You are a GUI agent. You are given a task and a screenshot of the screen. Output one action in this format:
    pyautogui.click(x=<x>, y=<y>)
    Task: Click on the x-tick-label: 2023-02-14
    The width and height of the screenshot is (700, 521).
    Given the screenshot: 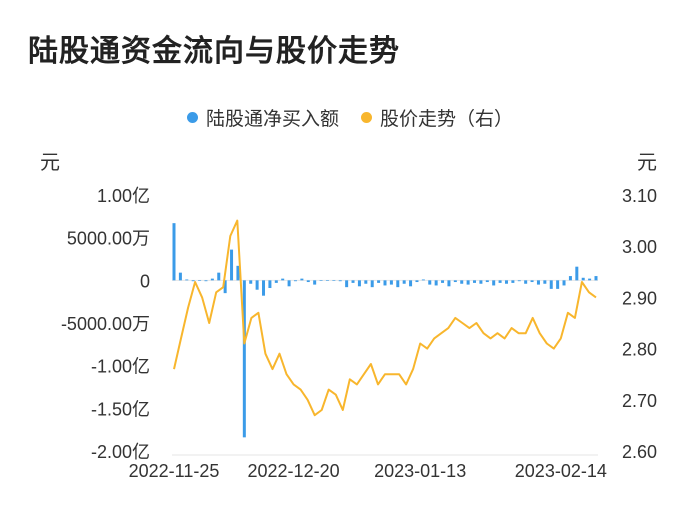 What is the action you would take?
    pyautogui.click(x=561, y=471)
    